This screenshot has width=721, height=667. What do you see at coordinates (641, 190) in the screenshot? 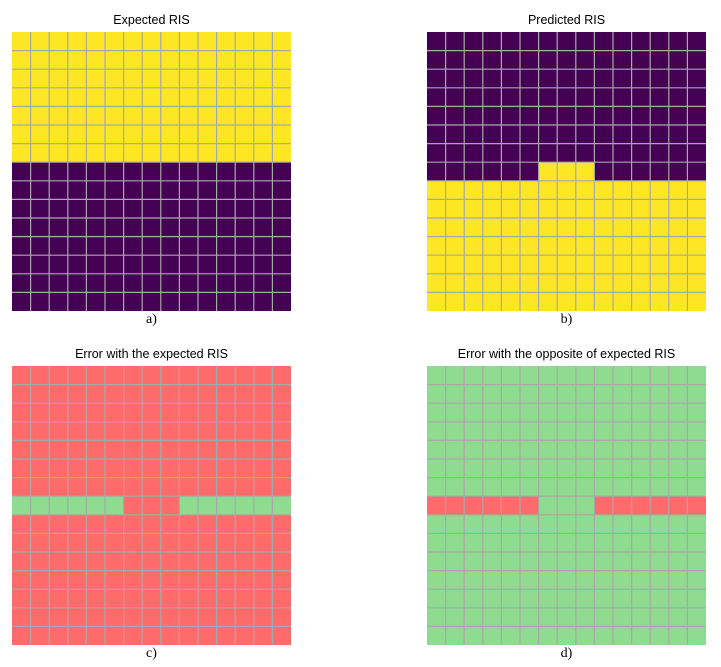
I see `cell-r8-c11` at bounding box center [641, 190].